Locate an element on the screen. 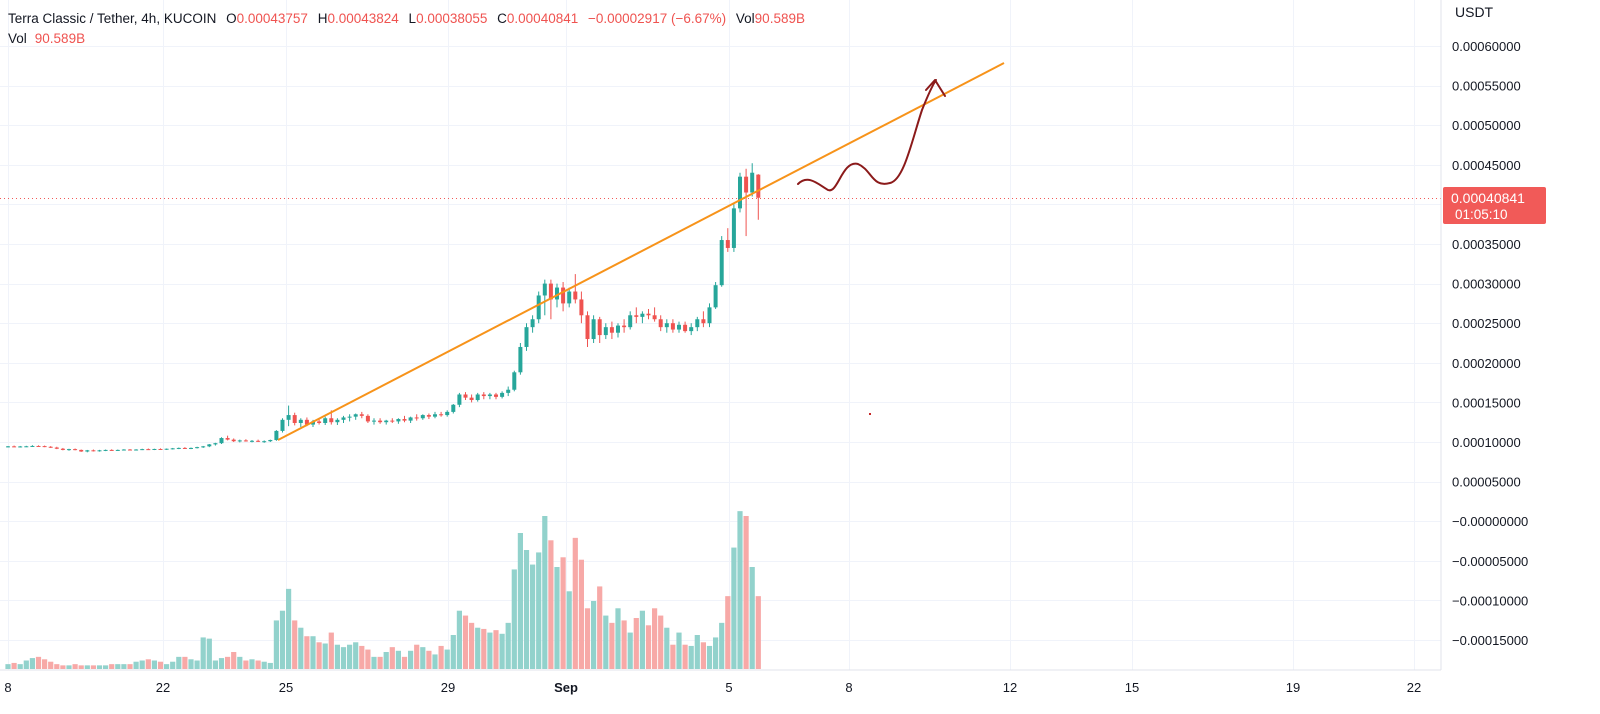  price-tick-label: 0.00045000 is located at coordinates (1486, 165).